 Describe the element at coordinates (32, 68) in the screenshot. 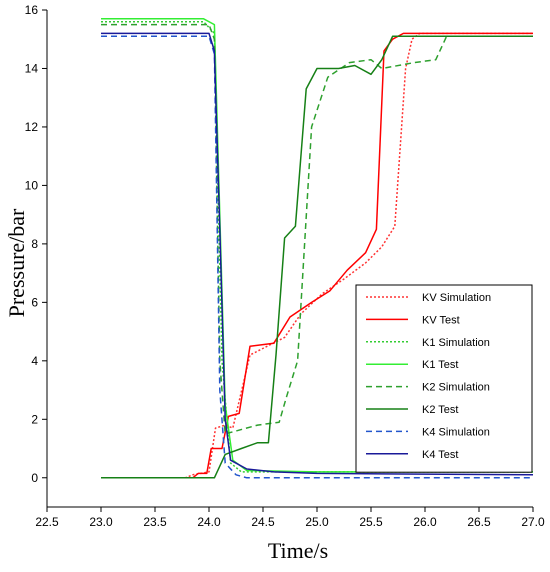

I see `y-tick-label: 14` at that location.